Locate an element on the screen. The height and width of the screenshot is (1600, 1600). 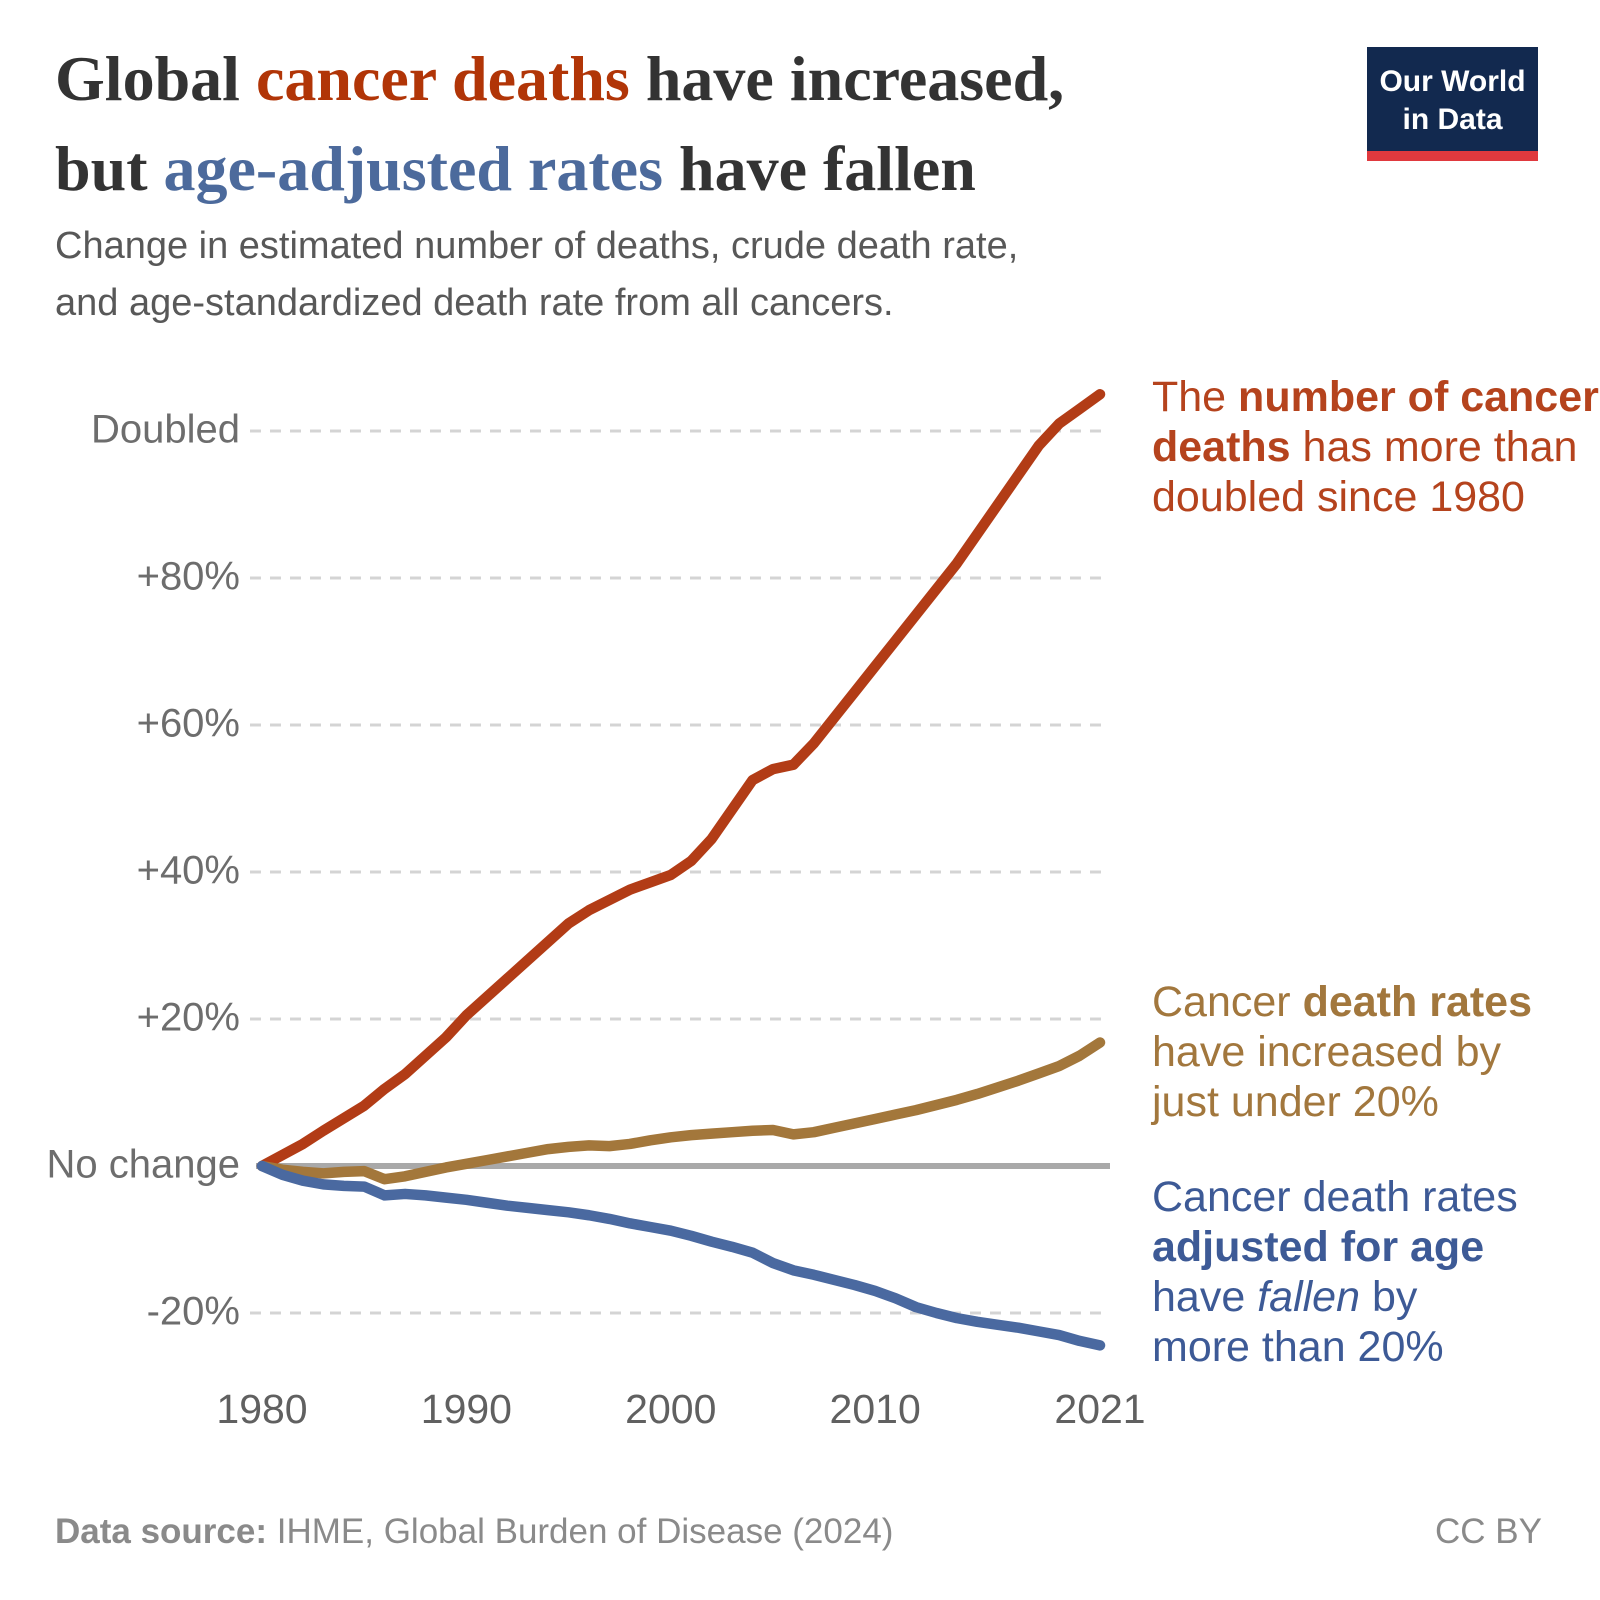
text-segment: deaths is located at coordinates (1221, 447).